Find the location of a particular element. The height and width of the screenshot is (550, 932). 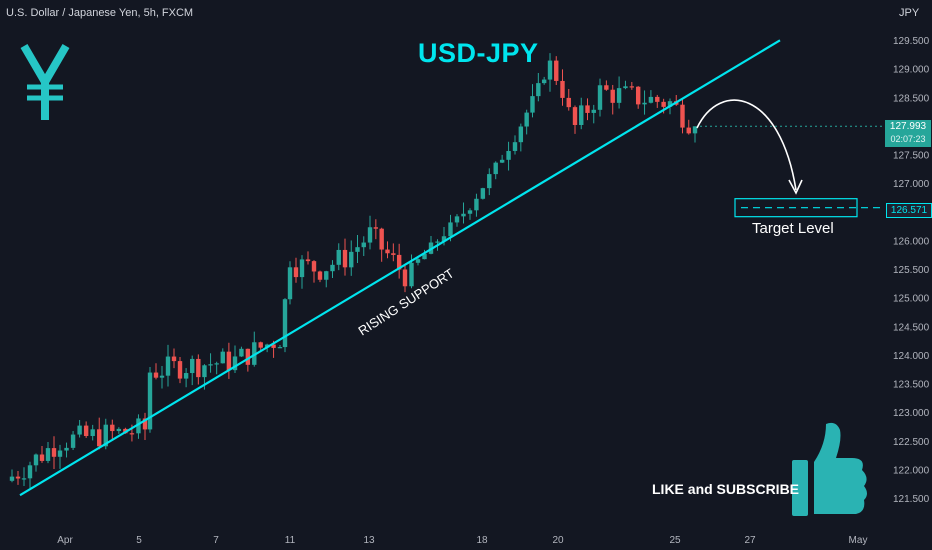

yen-icon is located at coordinates (45, 66).